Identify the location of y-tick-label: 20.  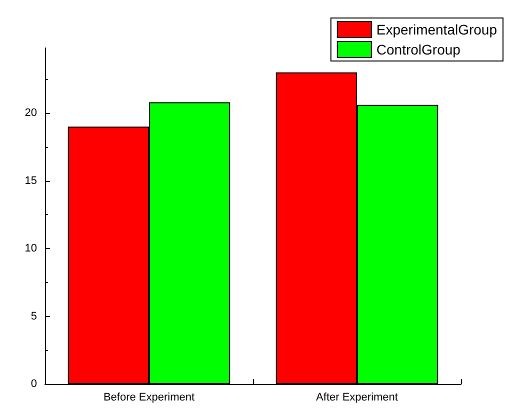
(30, 113).